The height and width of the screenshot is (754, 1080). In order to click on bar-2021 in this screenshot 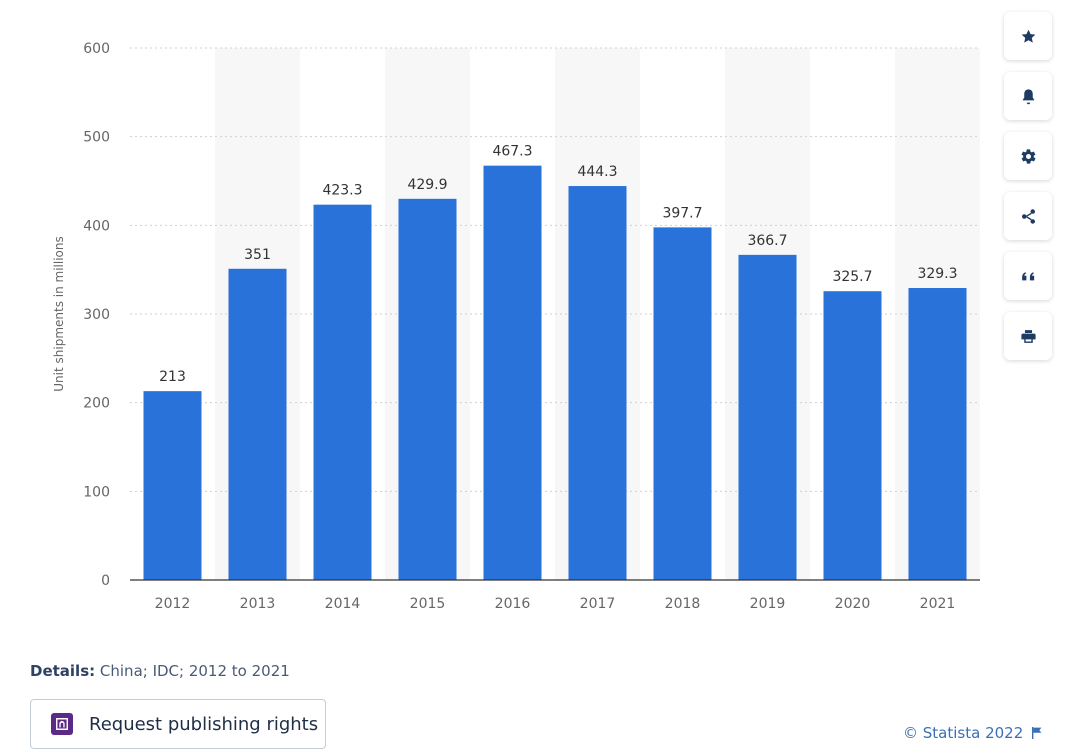, I will do `click(937, 434)`.